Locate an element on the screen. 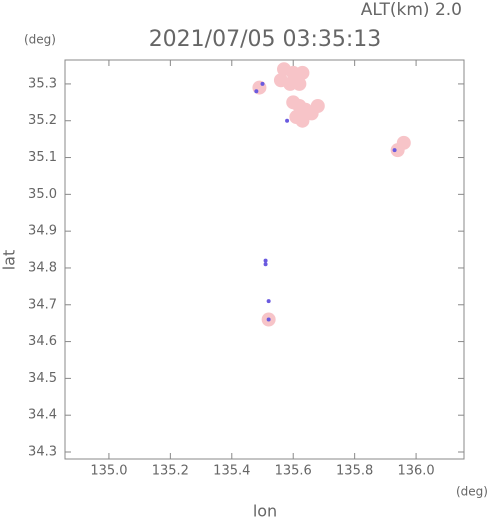 The width and height of the screenshot is (491, 525). y-axis-label: lat is located at coordinates (9, 260).